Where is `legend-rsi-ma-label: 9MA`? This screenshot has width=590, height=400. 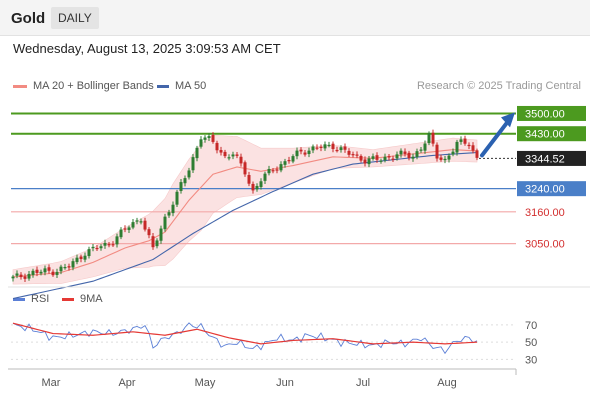 legend-rsi-ma-label: 9MA is located at coordinates (91, 299).